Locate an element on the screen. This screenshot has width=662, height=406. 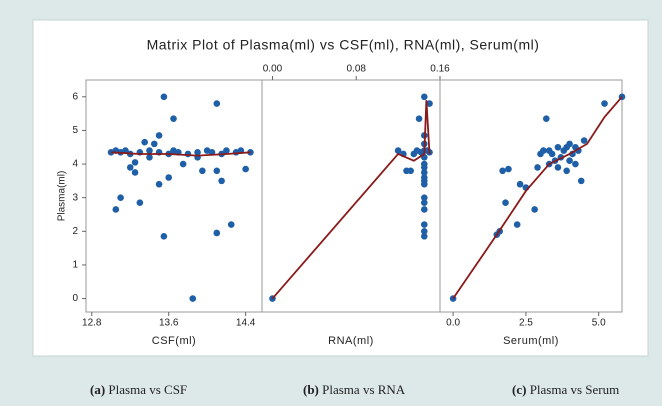
y-tick-label: 1 is located at coordinates (75, 265).